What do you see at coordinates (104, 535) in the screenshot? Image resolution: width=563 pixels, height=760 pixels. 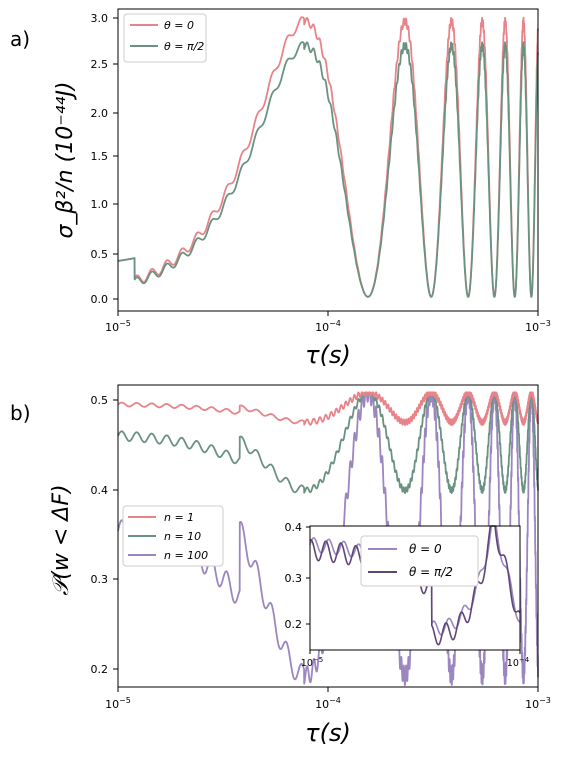 I see `panel-b-yaxis: 0.2 0.3 0.4 0.5` at bounding box center [104, 535].